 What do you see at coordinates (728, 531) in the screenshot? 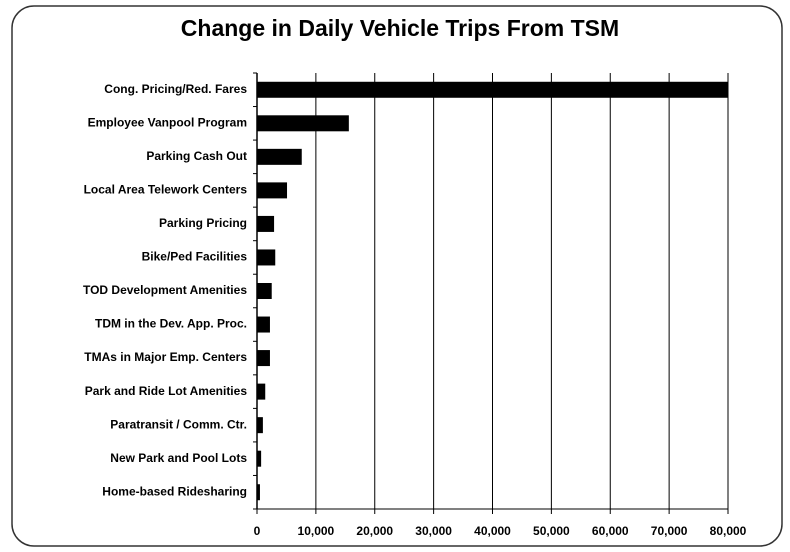
I see `x-tick-label: 80,000` at bounding box center [728, 531].